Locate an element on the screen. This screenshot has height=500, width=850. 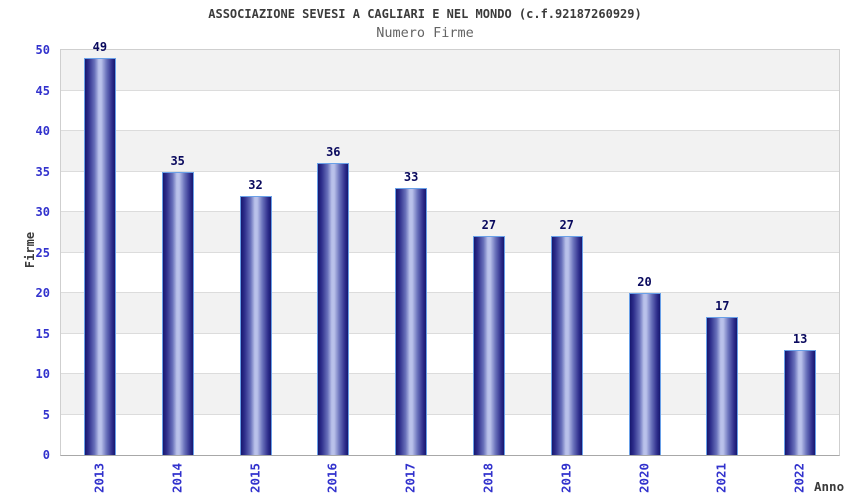
bar-value-label: 17 is located at coordinates (722, 306).